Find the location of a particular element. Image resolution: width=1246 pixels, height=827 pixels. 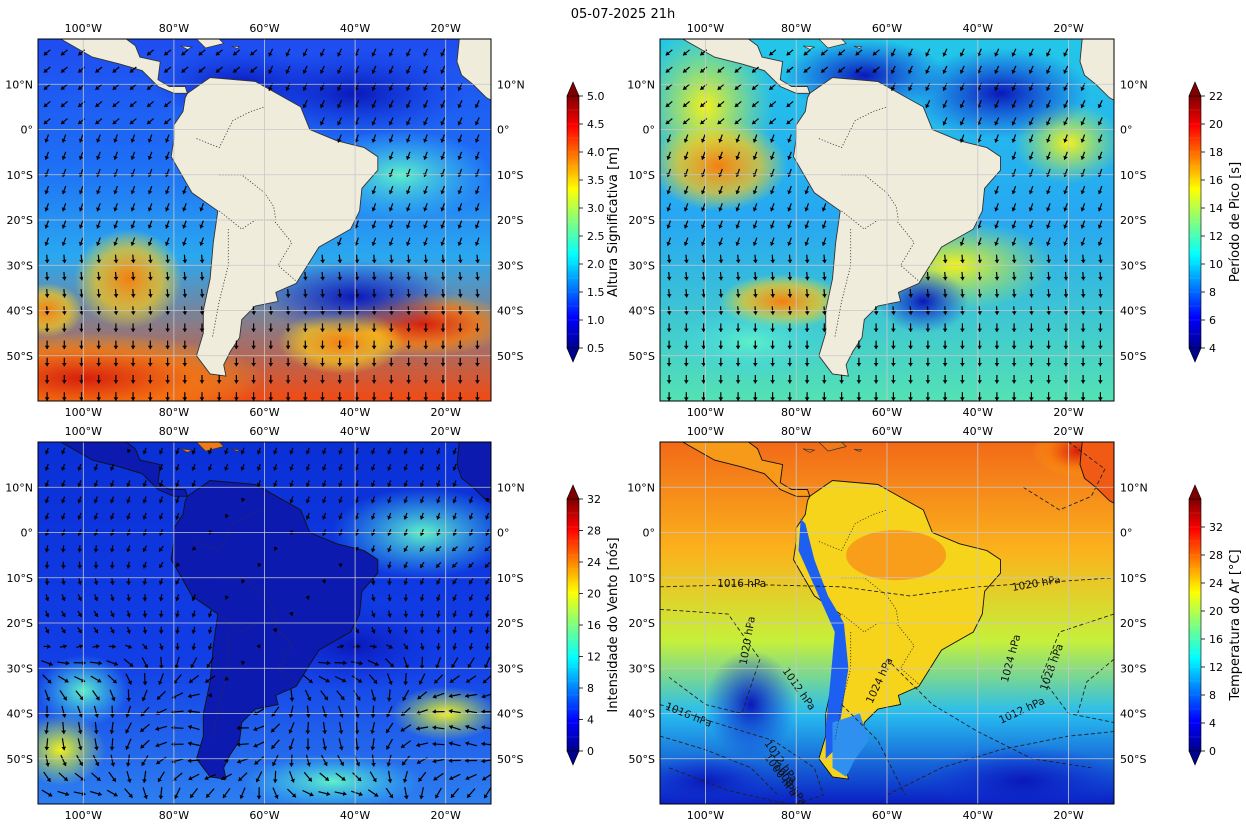

land-africa is located at coordinates (1096, 473).